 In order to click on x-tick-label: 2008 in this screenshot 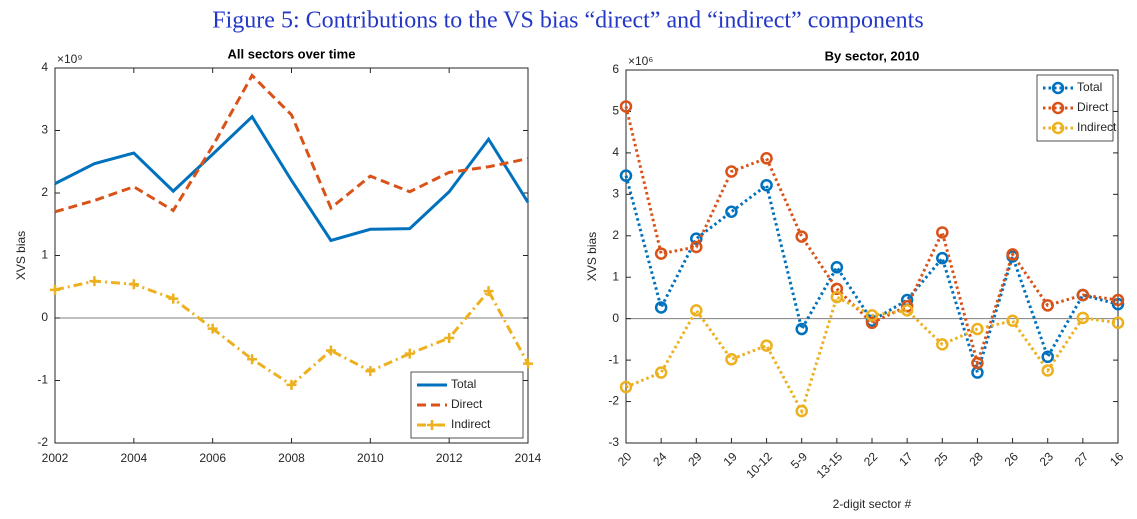, I will do `click(291, 458)`.